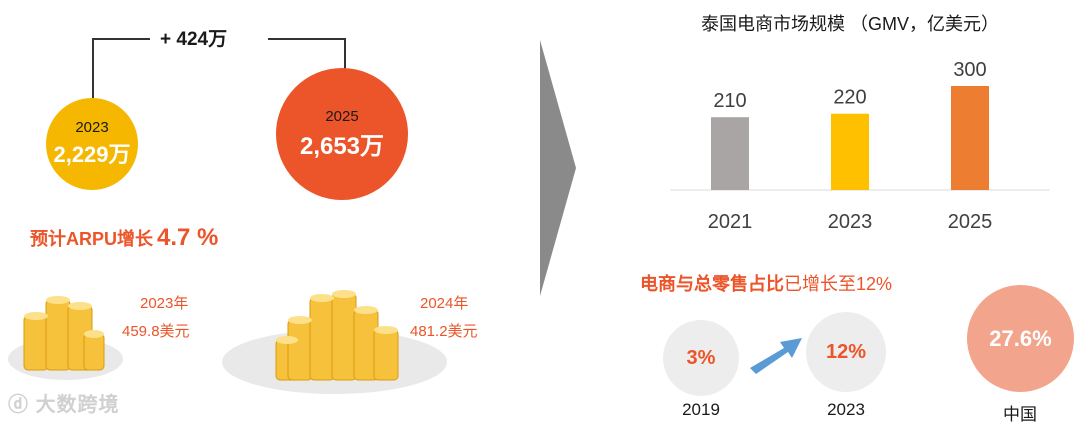 This screenshot has width=1080, height=425. I want to click on share-2023-pct: 12%, so click(846, 351).